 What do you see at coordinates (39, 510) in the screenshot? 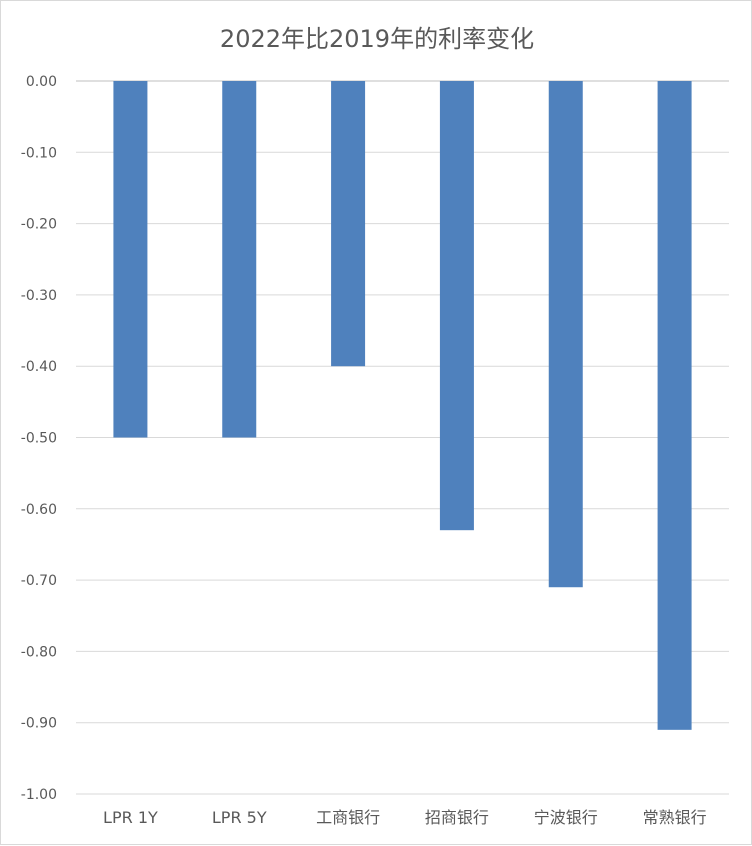
I see `y-tick-label: -0.60` at bounding box center [39, 510].